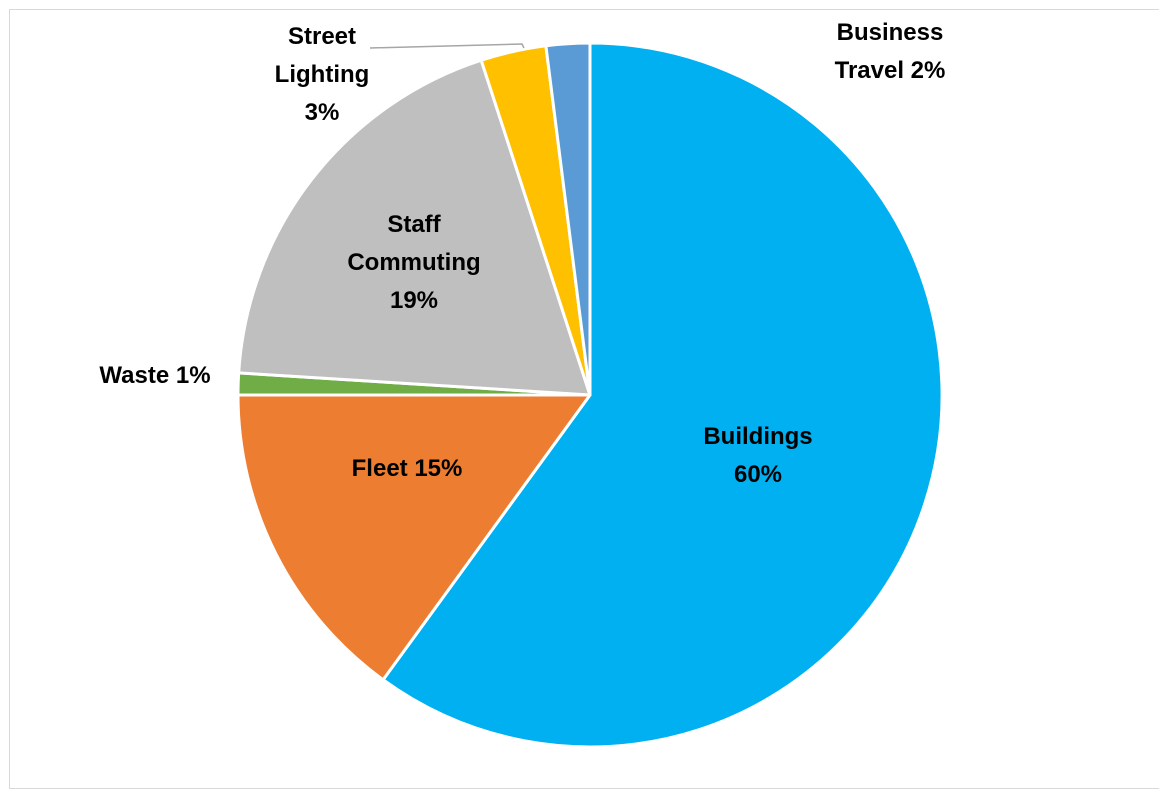 The image size is (1159, 789). I want to click on data-label-line: Travel 2%, so click(890, 70).